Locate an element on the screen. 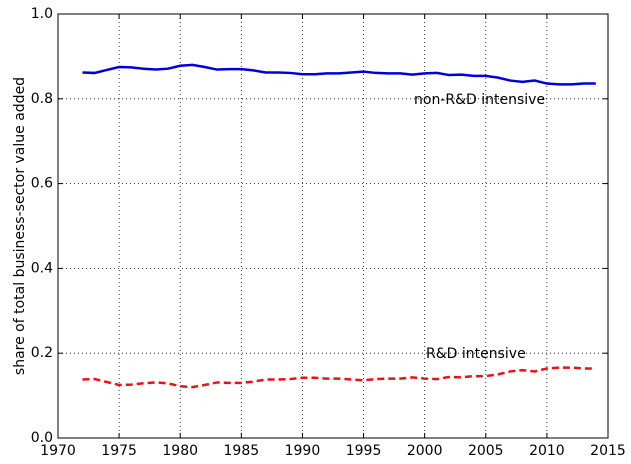 The width and height of the screenshot is (631, 464). x-tick-label: 1985 is located at coordinates (242, 451).